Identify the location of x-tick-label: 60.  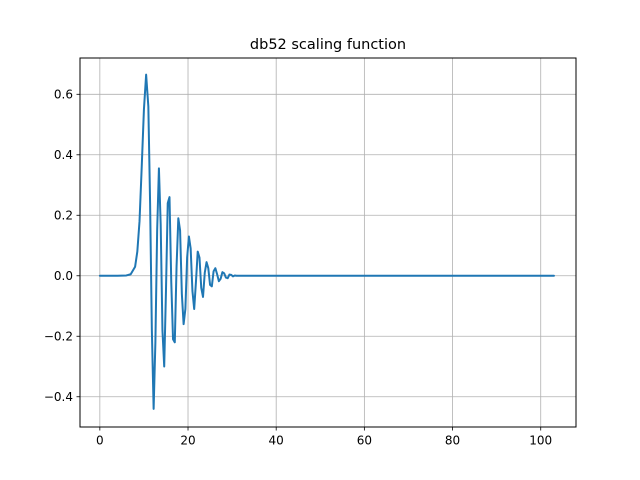
(364, 441).